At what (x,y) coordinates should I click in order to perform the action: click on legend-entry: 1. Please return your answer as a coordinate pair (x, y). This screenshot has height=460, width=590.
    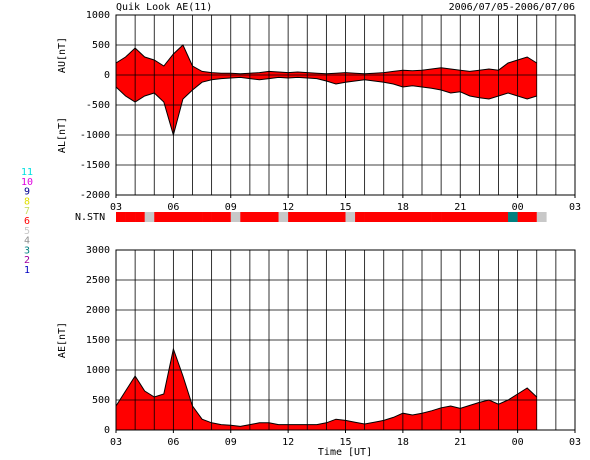
    Looking at the image, I should click on (27, 270).